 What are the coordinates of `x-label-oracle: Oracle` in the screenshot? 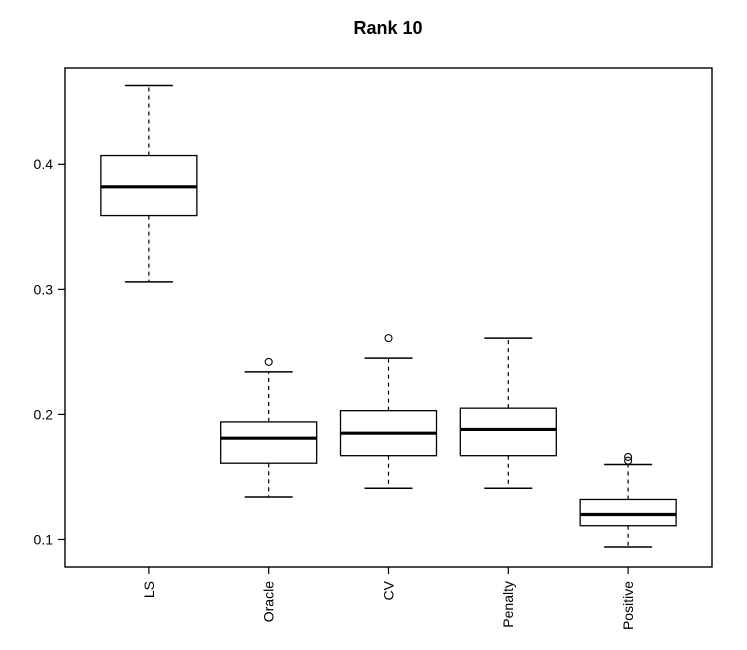 It's located at (269, 601).